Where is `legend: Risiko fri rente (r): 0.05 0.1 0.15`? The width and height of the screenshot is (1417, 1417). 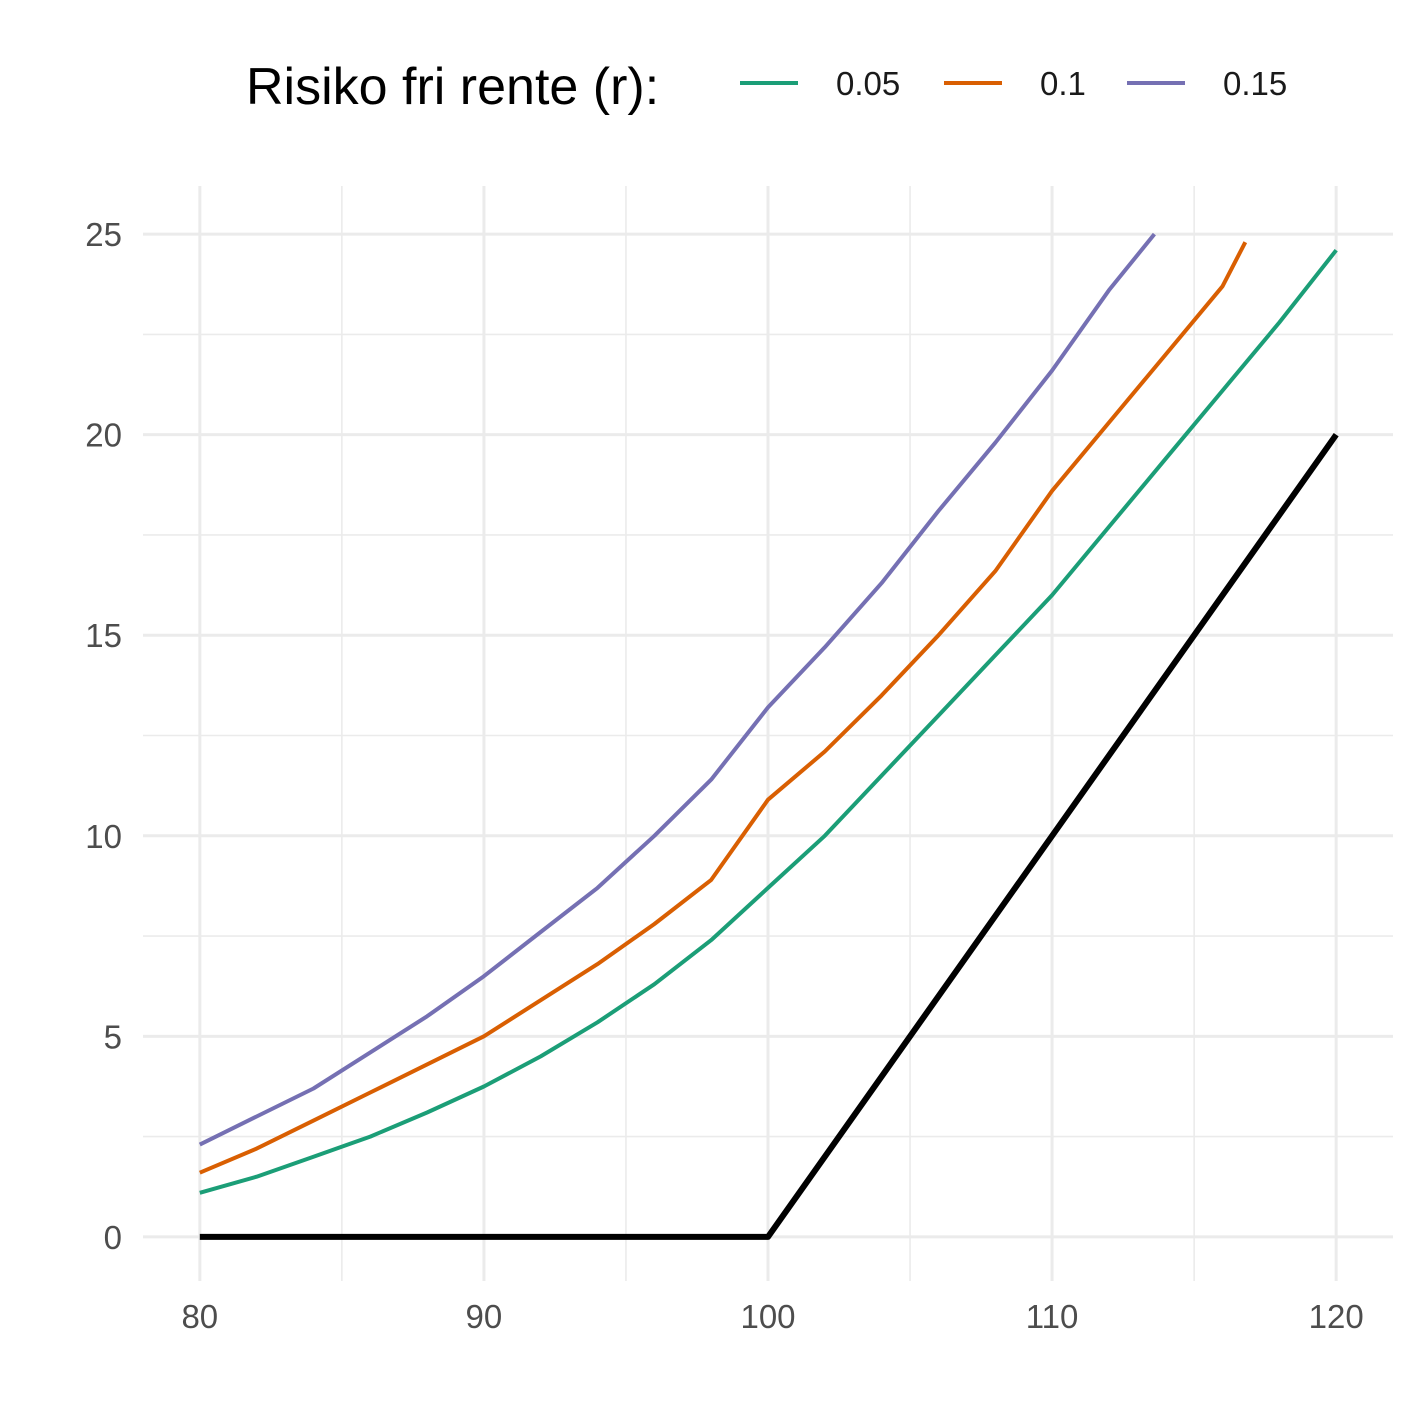
legend: Risiko fri rente (r): 0.05 0.1 0.15 is located at coordinates (766, 87).